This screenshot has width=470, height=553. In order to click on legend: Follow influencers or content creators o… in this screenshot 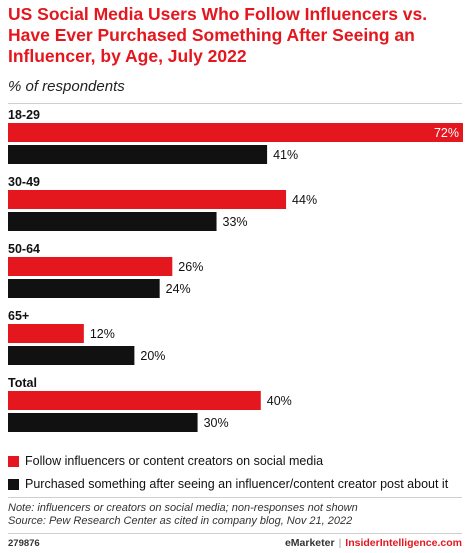, I will do `click(228, 475)`.